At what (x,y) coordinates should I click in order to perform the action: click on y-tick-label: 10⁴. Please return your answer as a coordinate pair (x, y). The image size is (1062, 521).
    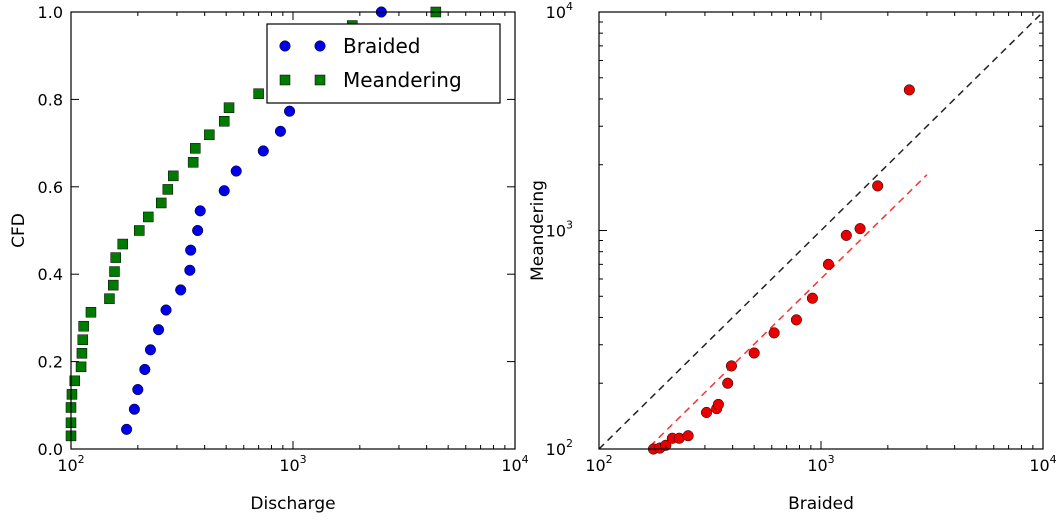
    Looking at the image, I should click on (559, 11).